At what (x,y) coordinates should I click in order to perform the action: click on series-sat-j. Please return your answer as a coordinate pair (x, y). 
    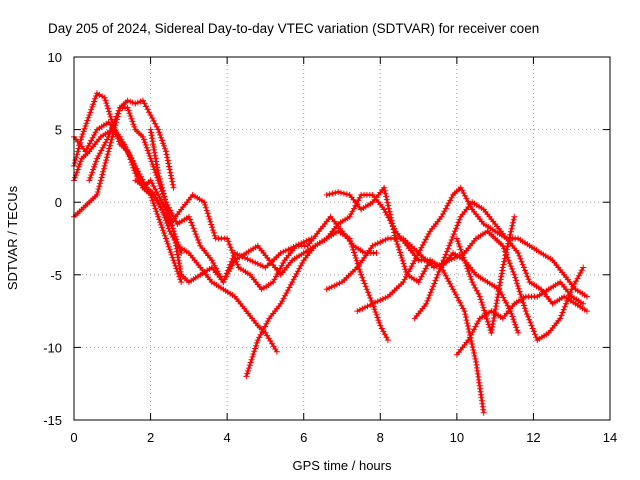
    Looking at the image, I should click on (455, 286).